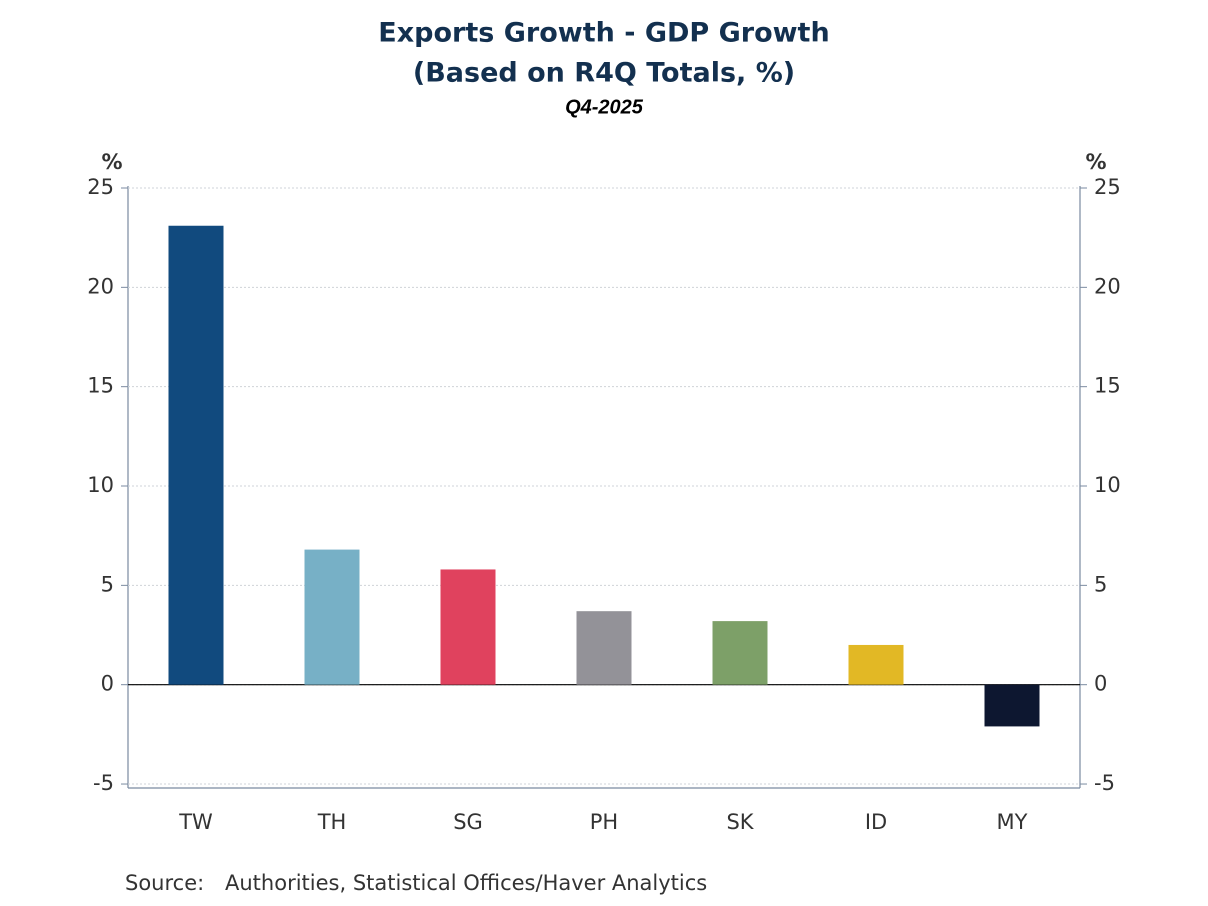 Image resolution: width=1208 pixels, height=906 pixels. What do you see at coordinates (604, 822) in the screenshot?
I see `x-tick-label: PH` at bounding box center [604, 822].